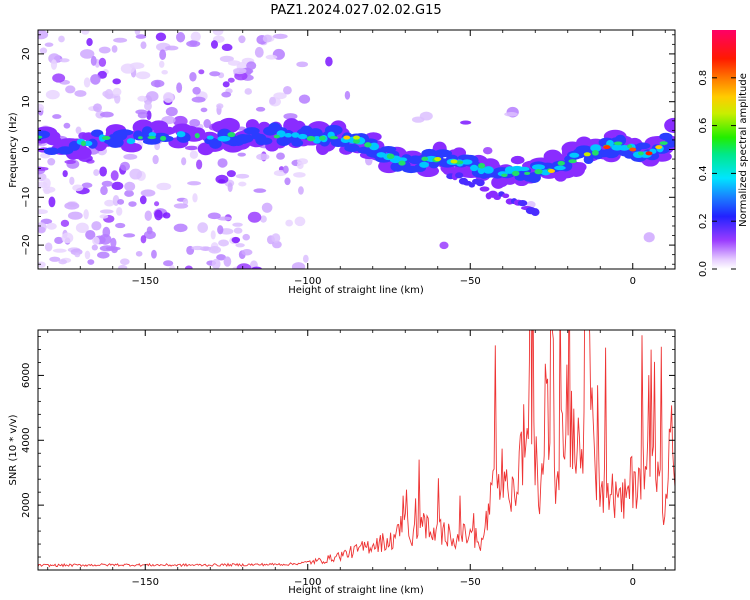 The width and height of the screenshot is (750, 600). Describe the element at coordinates (145, 281) in the screenshot. I see `spectrogram-xtick-label: −150` at that location.